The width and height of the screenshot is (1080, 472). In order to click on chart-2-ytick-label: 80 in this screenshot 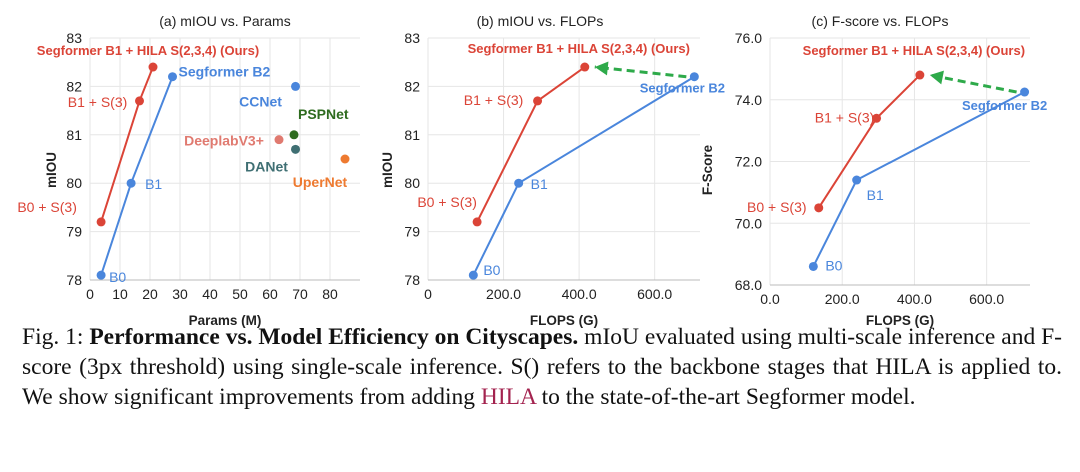, I will do `click(412, 183)`.